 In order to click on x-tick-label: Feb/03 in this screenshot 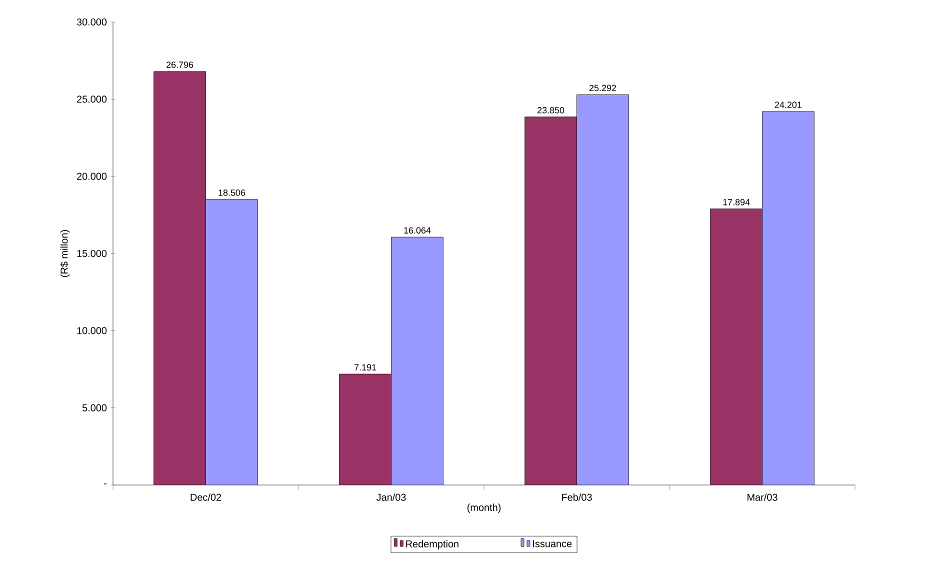, I will do `click(577, 497)`.